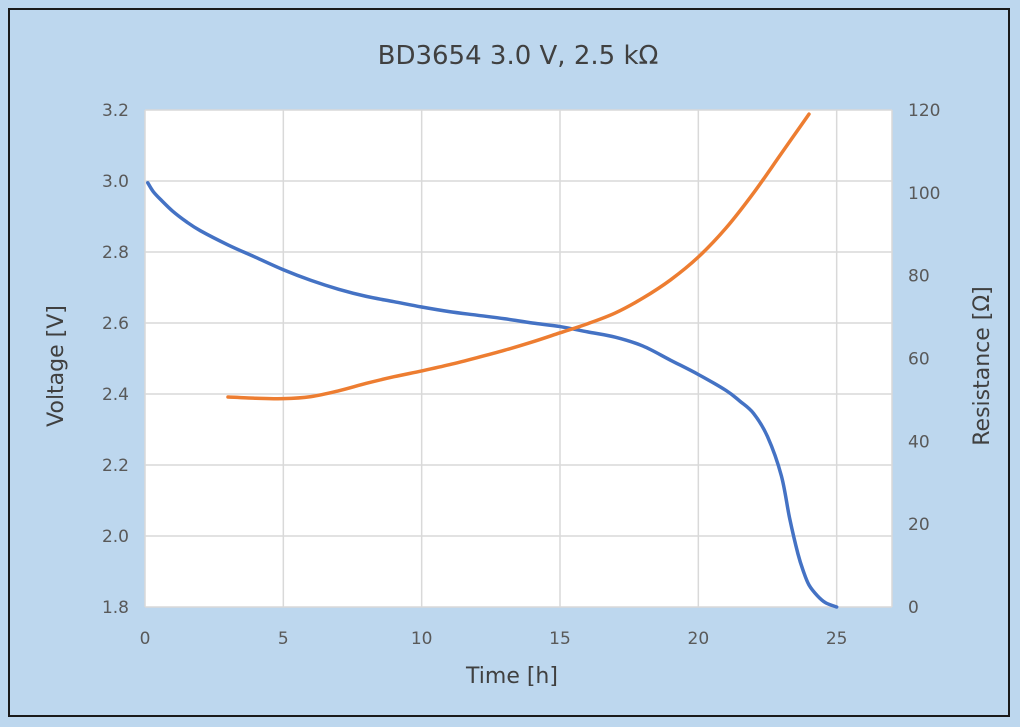 The height and width of the screenshot is (727, 1020). I want to click on x-tick-label: 0, so click(145, 639).